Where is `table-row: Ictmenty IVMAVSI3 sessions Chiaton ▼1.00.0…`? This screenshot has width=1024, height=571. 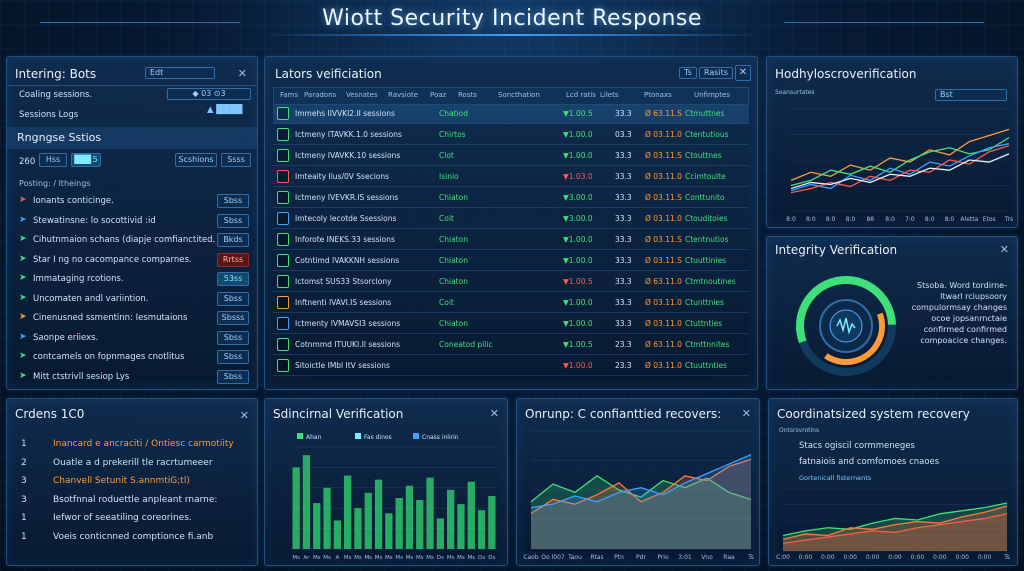
table-row: Ictmenty IVMAVSI3 sessions Chiaton ▼1.00.0… is located at coordinates (511, 324).